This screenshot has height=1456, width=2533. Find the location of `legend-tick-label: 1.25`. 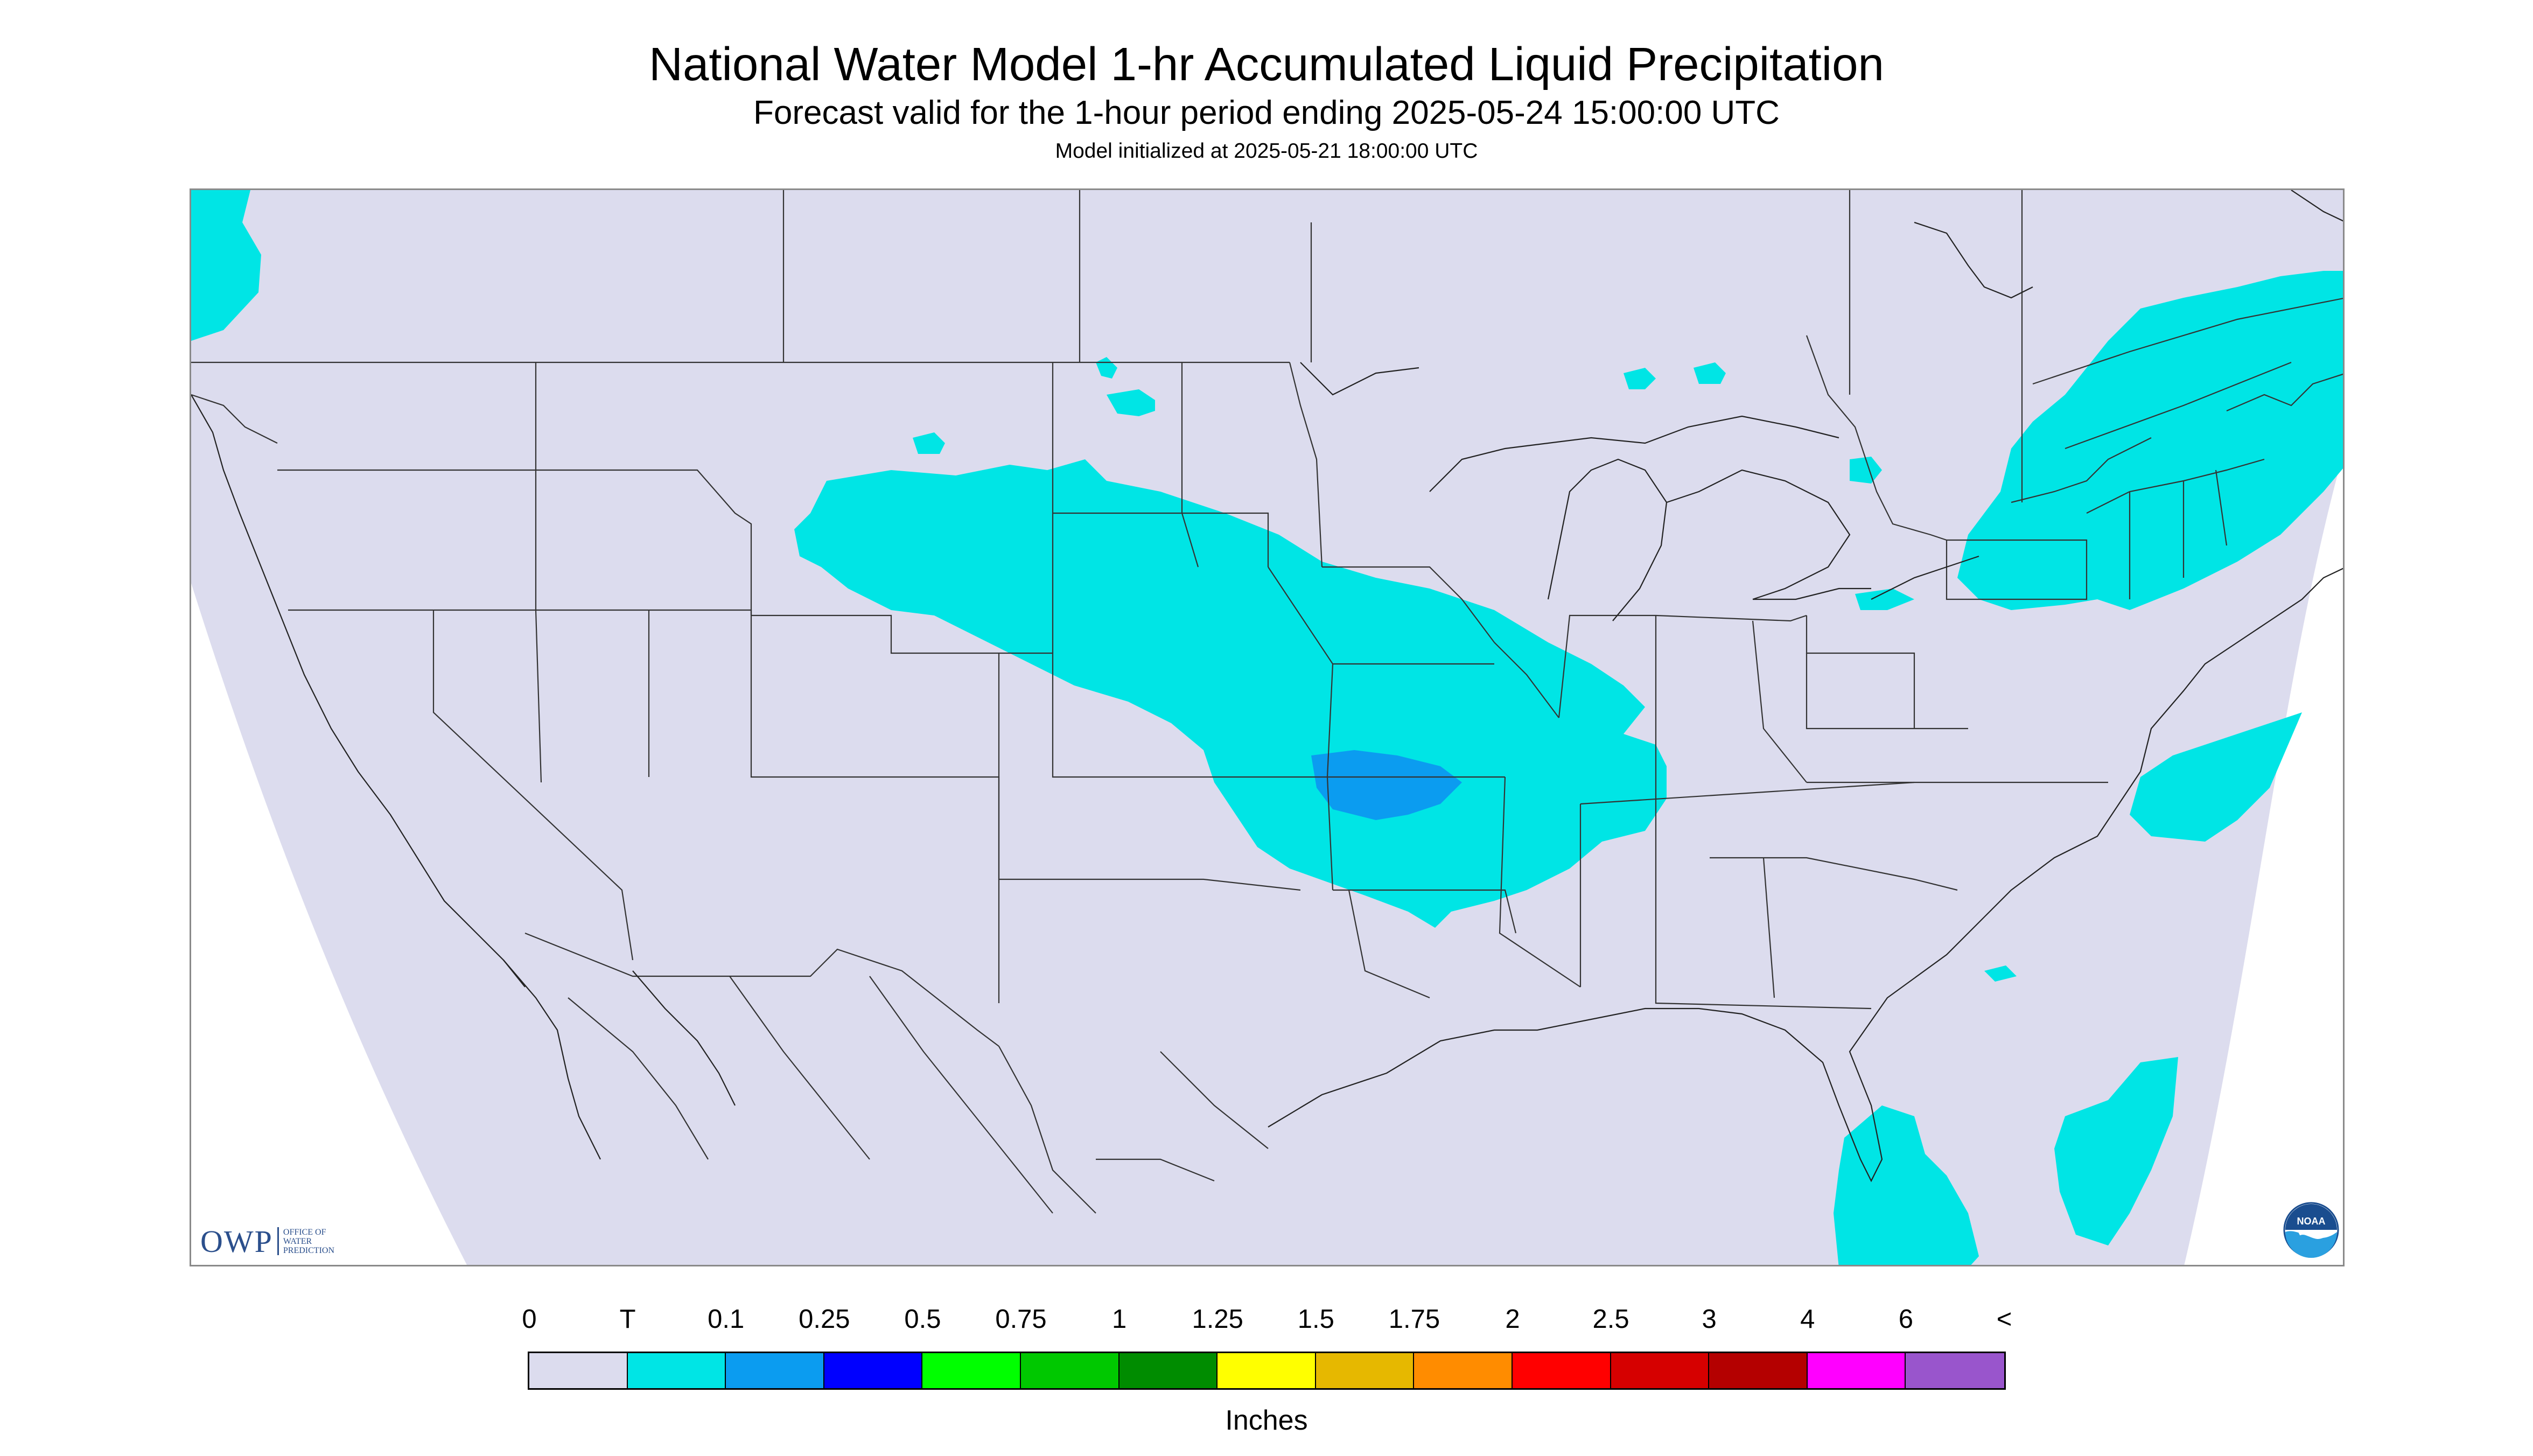

legend-tick-label: 1.25 is located at coordinates (1217, 1319).